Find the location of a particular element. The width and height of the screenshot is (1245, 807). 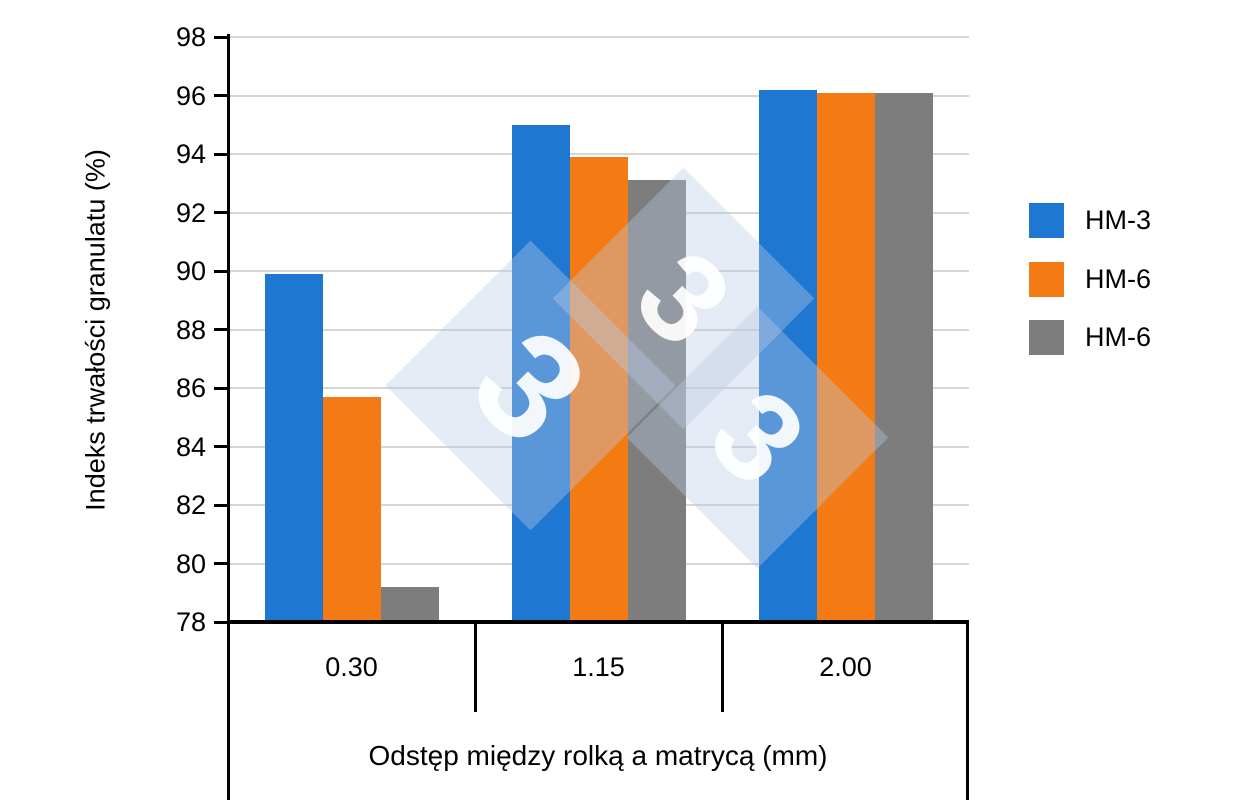

legend-label: HM-3 is located at coordinates (1118, 220).